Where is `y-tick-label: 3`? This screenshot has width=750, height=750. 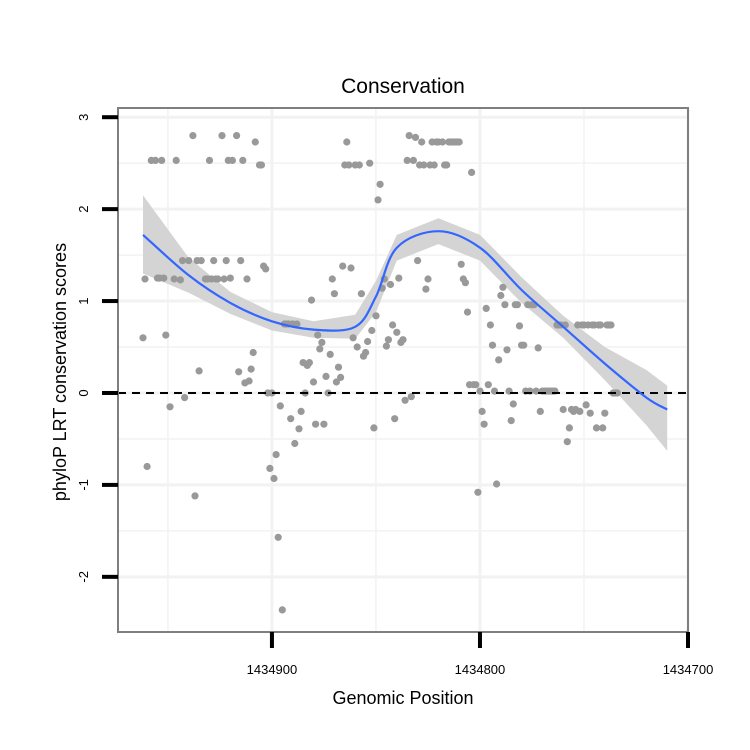 y-tick-label: 3 is located at coordinates (83, 117).